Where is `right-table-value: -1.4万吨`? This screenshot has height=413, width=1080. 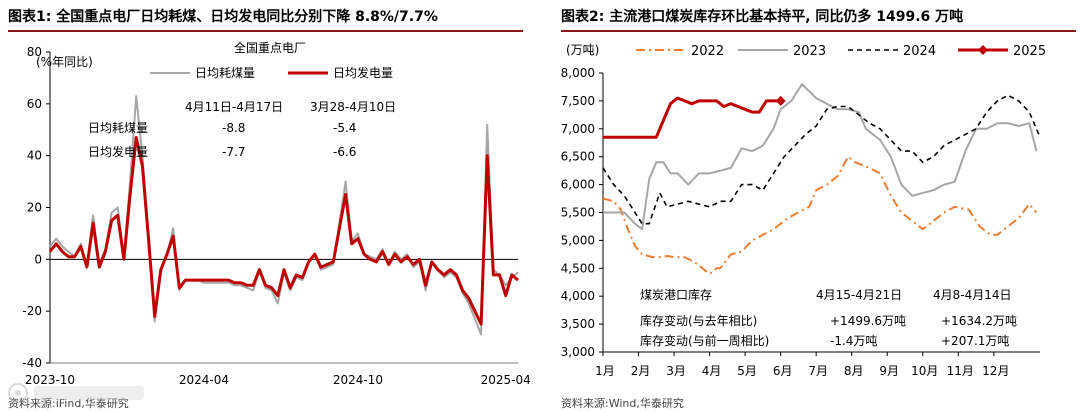
right-table-value: -1.4万吨 is located at coordinates (853, 341).